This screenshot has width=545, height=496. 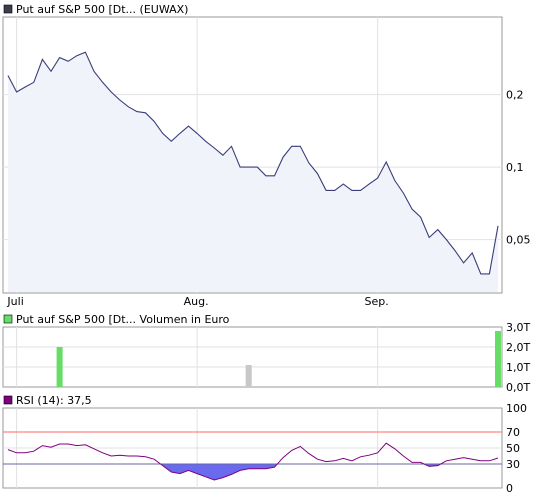 I want to click on rsi-y-tick-label: 70, so click(x=513, y=432).